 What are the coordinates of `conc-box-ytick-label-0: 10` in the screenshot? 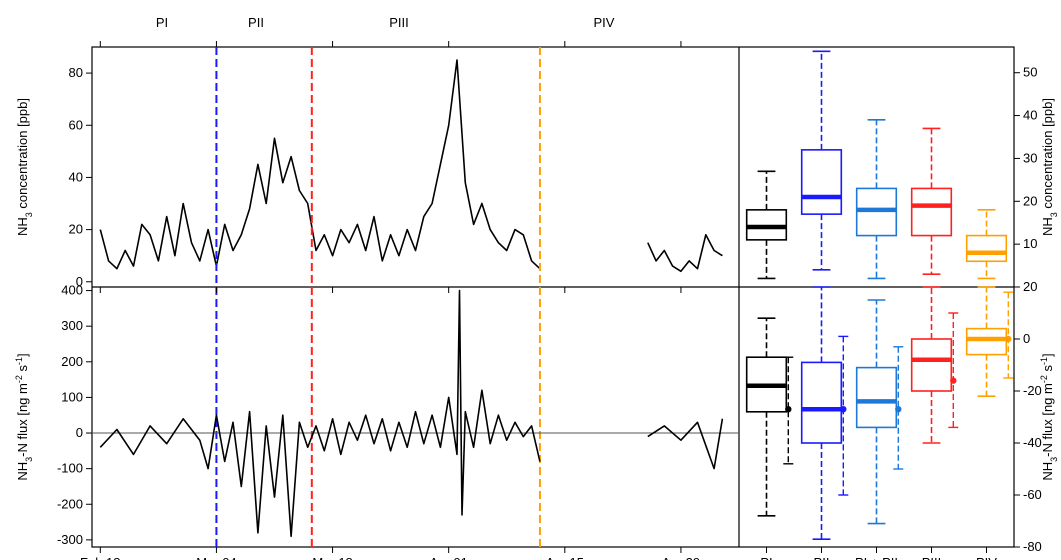 It's located at (1030, 243).